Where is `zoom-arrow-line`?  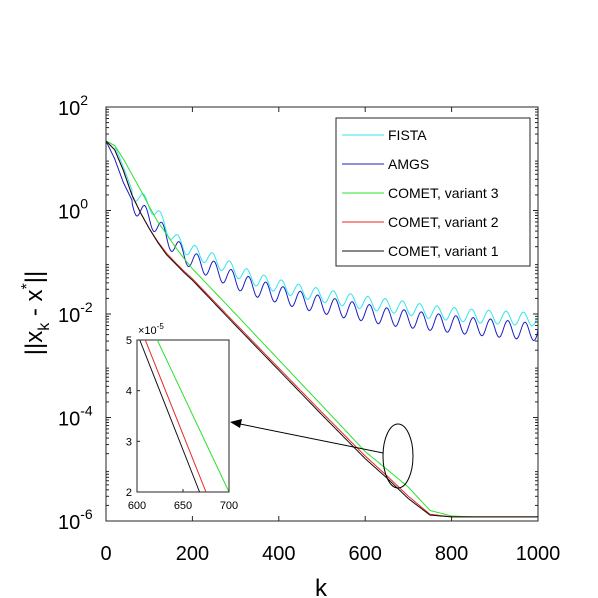 zoom-arrow-line is located at coordinates (311, 438).